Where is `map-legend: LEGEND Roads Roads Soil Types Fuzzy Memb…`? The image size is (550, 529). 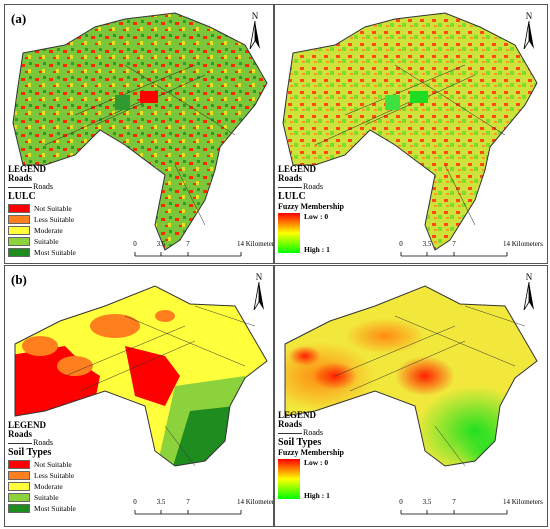 map-legend: LEGEND Roads Roads Soil Types Fuzzy Memb… is located at coordinates (311, 455).